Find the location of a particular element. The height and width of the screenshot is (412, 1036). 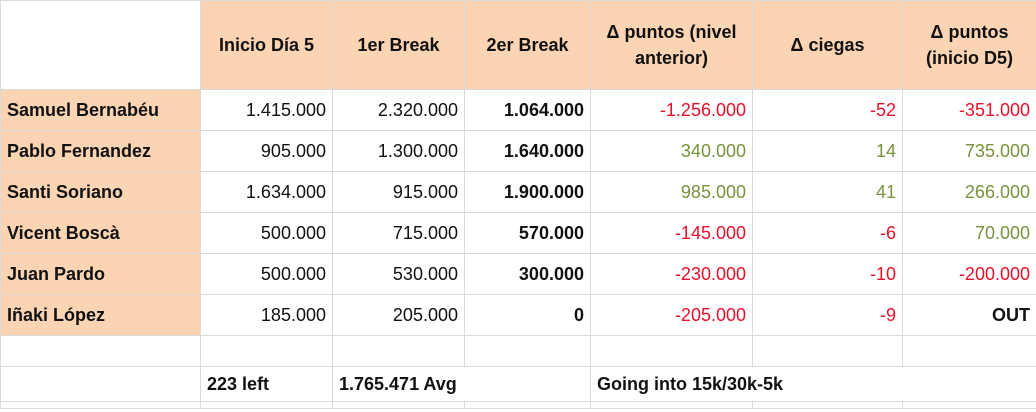

start-stack-cell: 185.000 is located at coordinates (266, 315).